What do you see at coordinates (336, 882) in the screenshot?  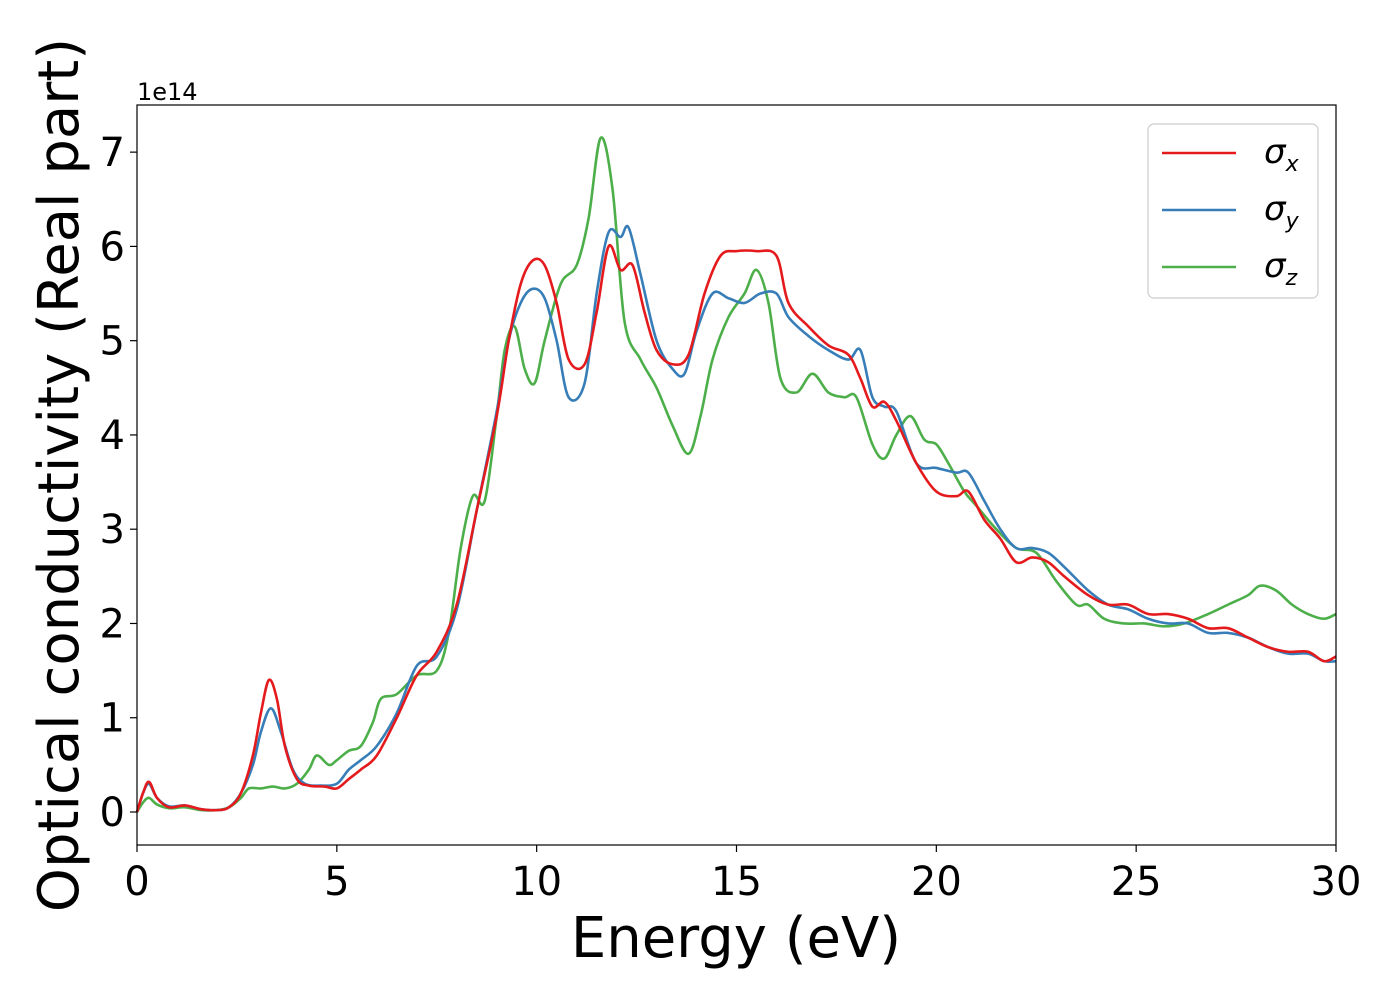 I see `x-tick-label: 5` at bounding box center [336, 882].